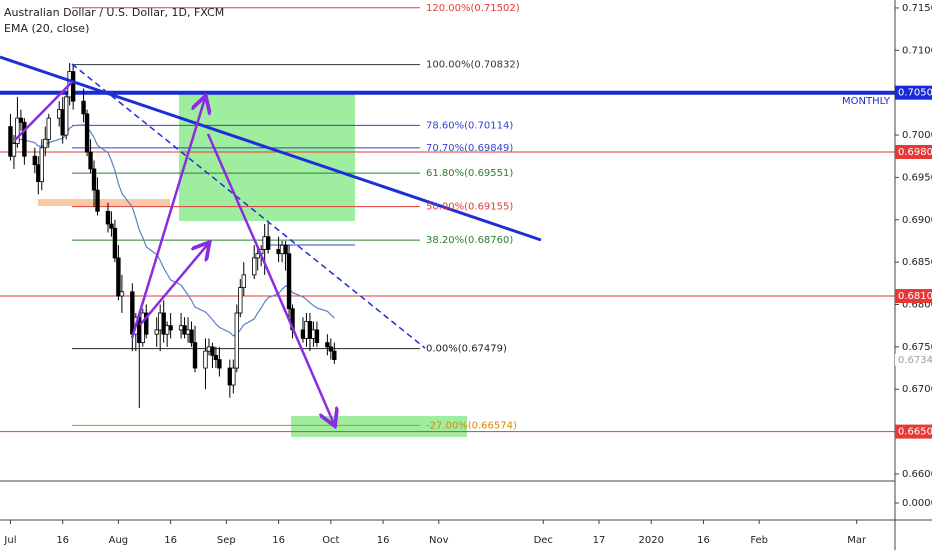 This screenshot has height=550, width=932. I want to click on y-tick-label: 0.70000, so click(917, 135).